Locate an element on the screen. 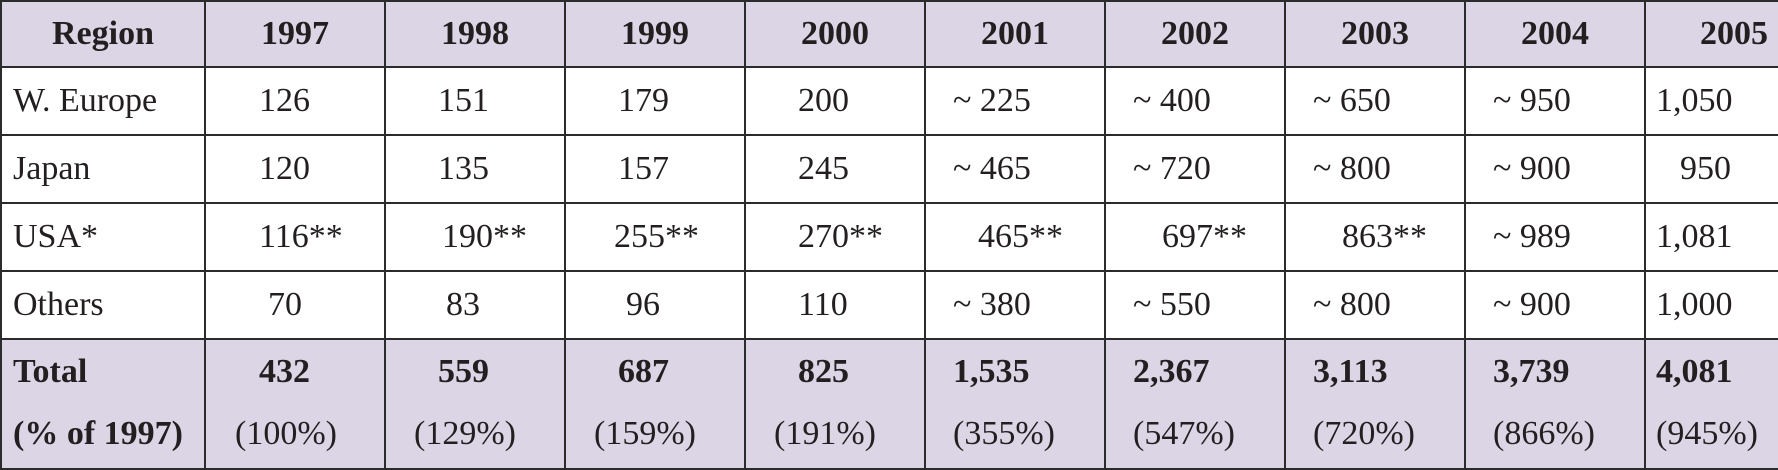 Image resolution: width=1778 pixels, height=470 pixels. total-percent: (720%) is located at coordinates (1364, 433).